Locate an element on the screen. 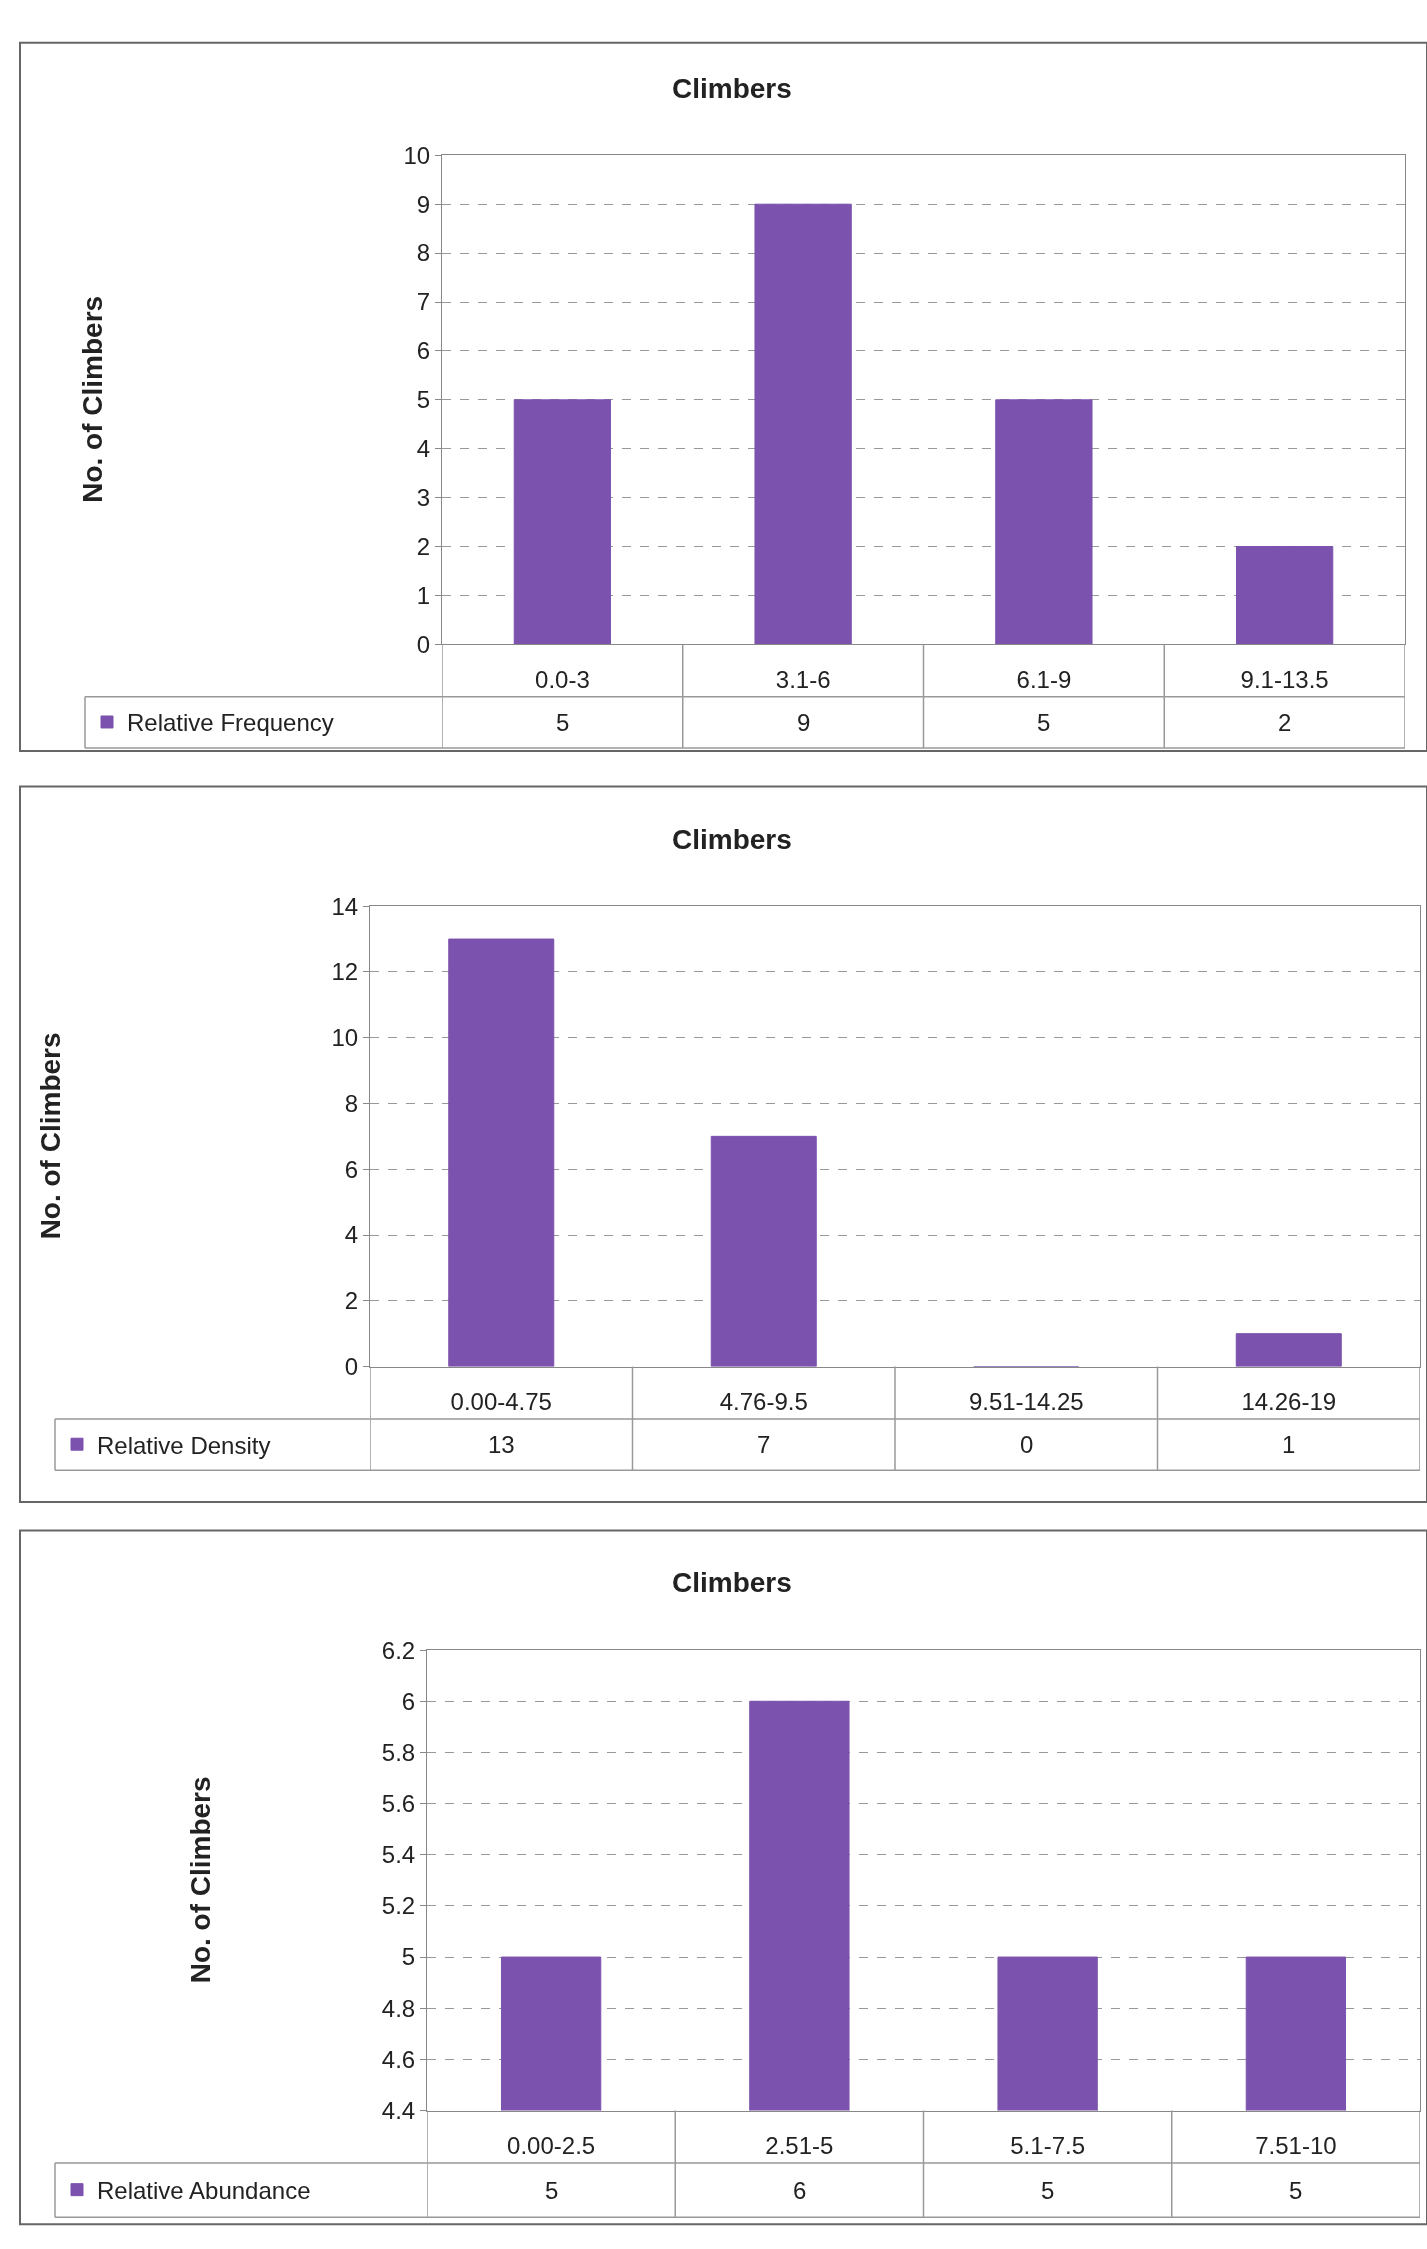 This screenshot has height=2249, width=1427. y-tick-label: 7 is located at coordinates (423, 302).